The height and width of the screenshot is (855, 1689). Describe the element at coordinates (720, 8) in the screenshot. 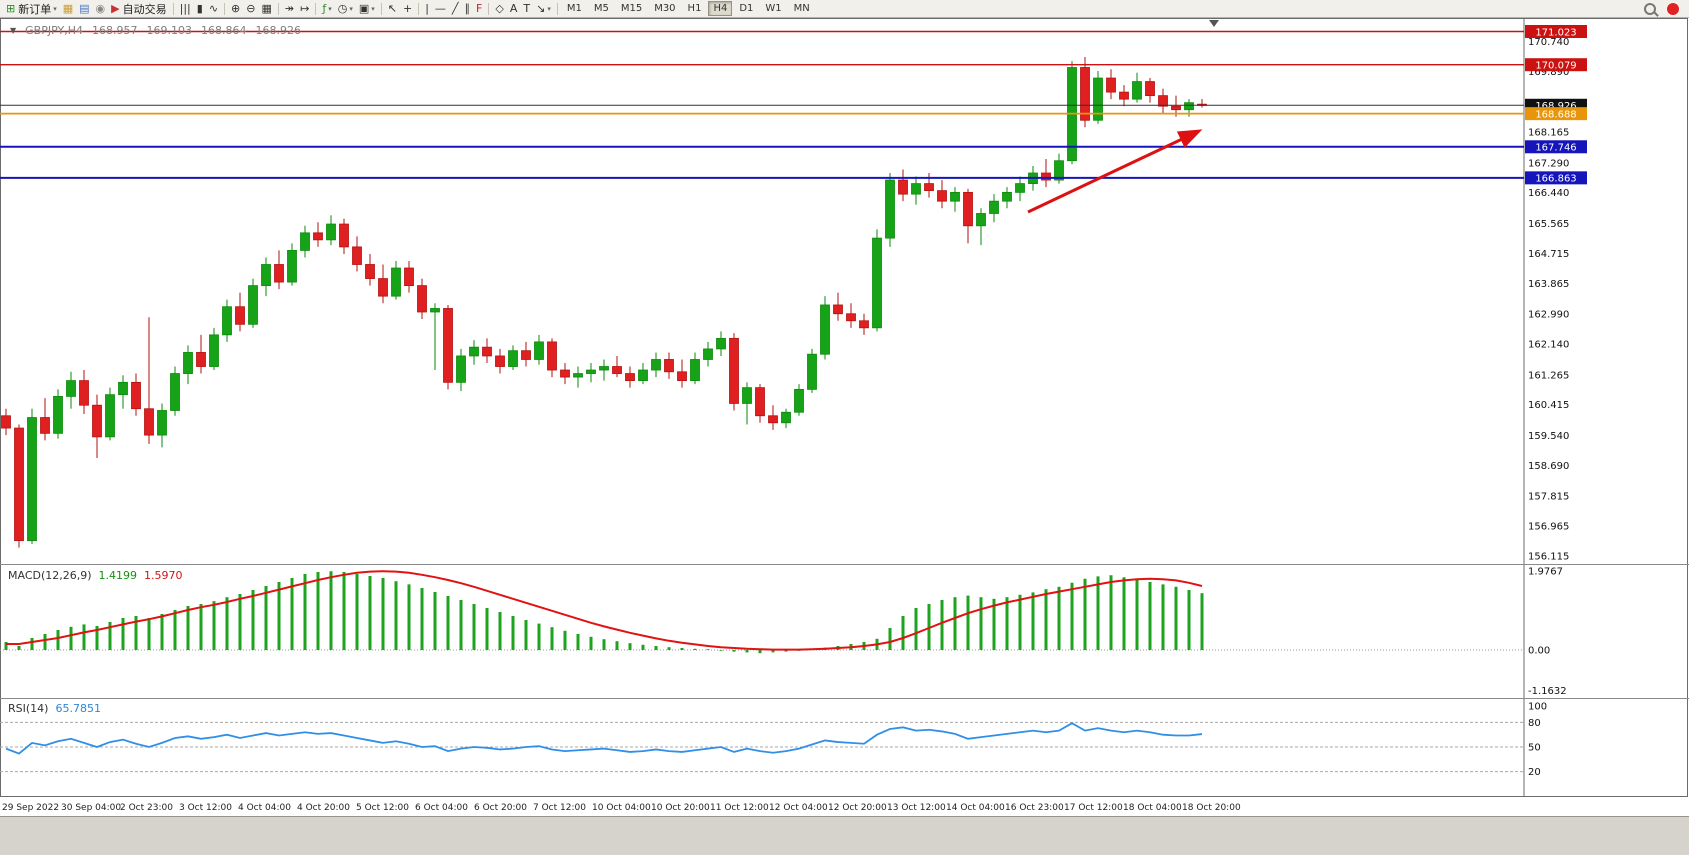

I see `timeframe-h4-button: H4` at that location.